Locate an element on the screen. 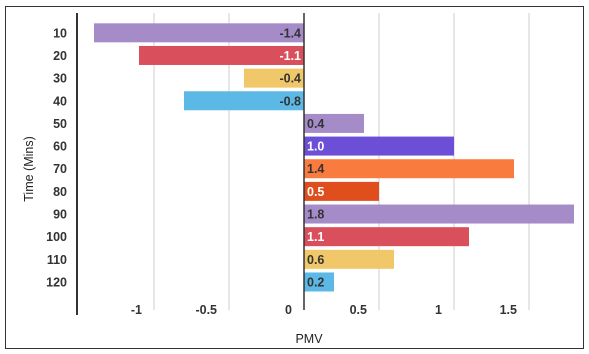 This screenshot has height=354, width=589. y-tick-label: 10 is located at coordinates (60, 33).